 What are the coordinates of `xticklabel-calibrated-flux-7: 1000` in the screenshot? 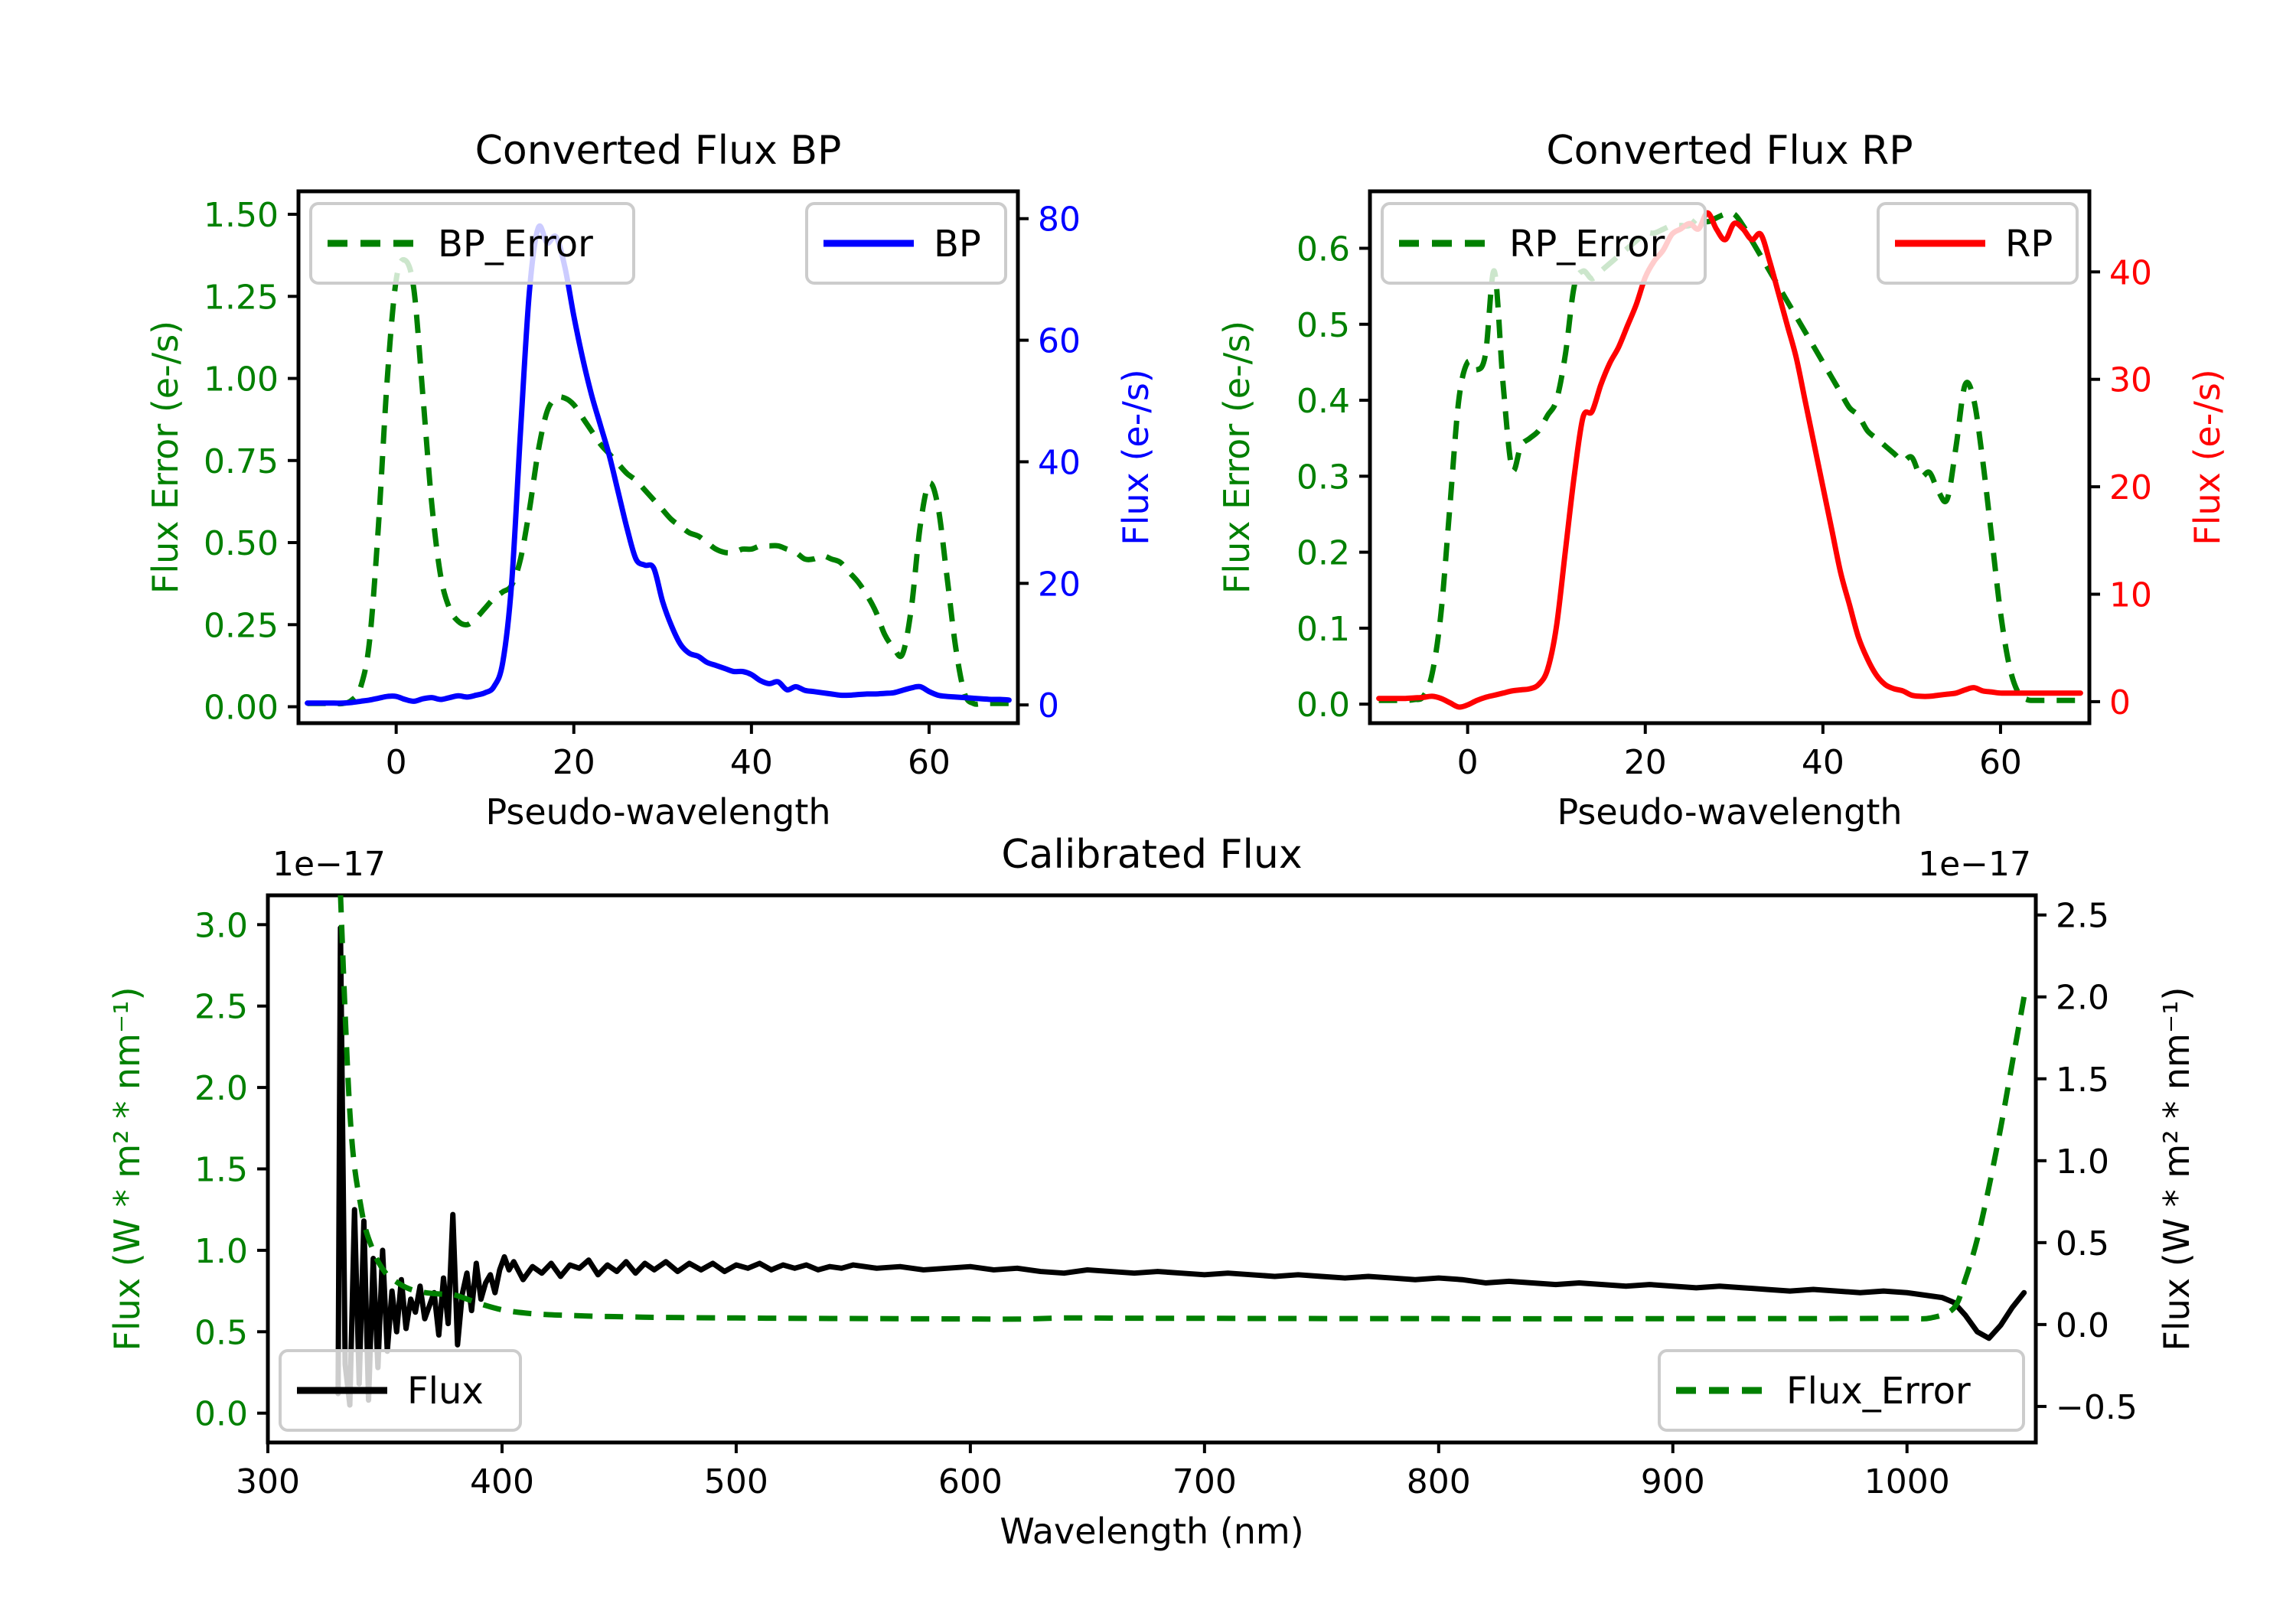 It's located at (1907, 1482).